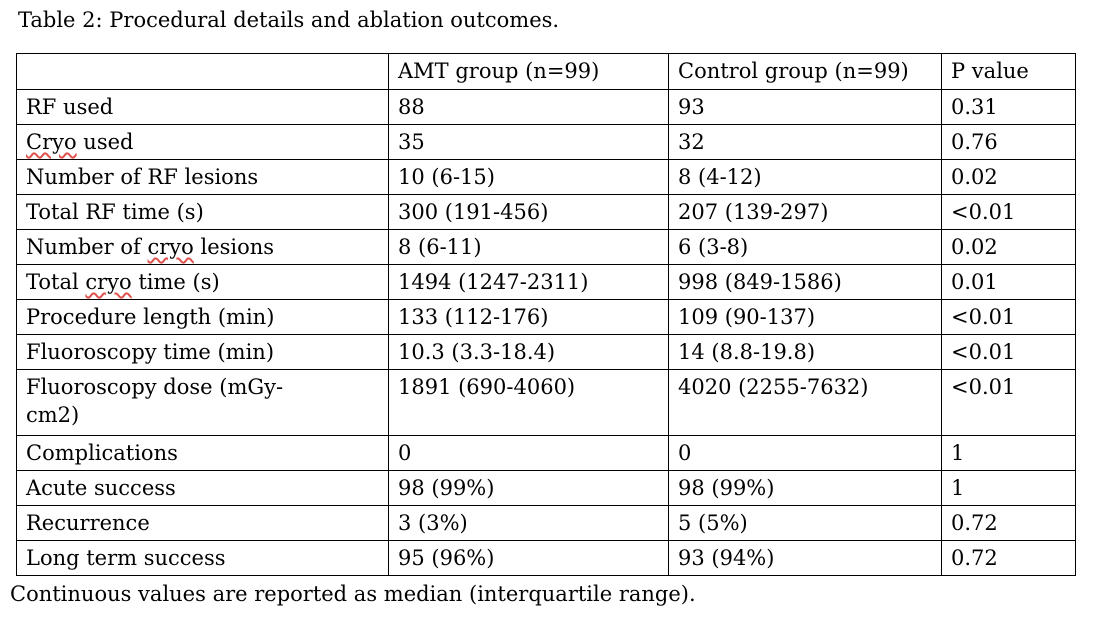 The width and height of the screenshot is (1105, 620). What do you see at coordinates (528, 212) in the screenshot?
I see `amt-value-cell: 300 (191-456)` at bounding box center [528, 212].